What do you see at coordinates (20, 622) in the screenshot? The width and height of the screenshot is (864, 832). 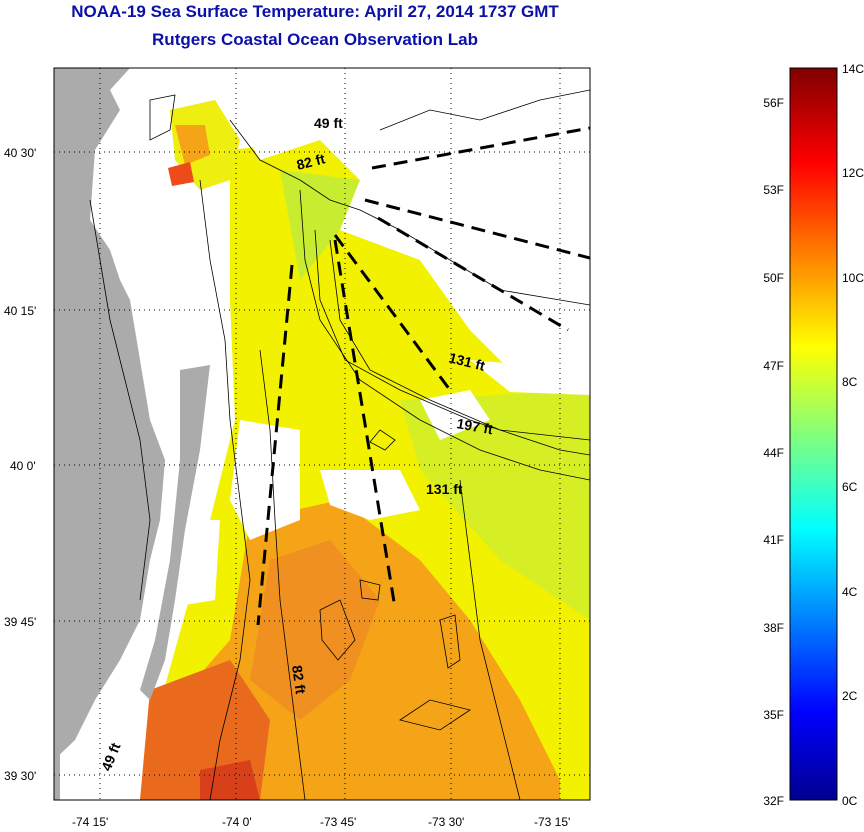 I see `svg-text: 39 45'` at bounding box center [20, 622].